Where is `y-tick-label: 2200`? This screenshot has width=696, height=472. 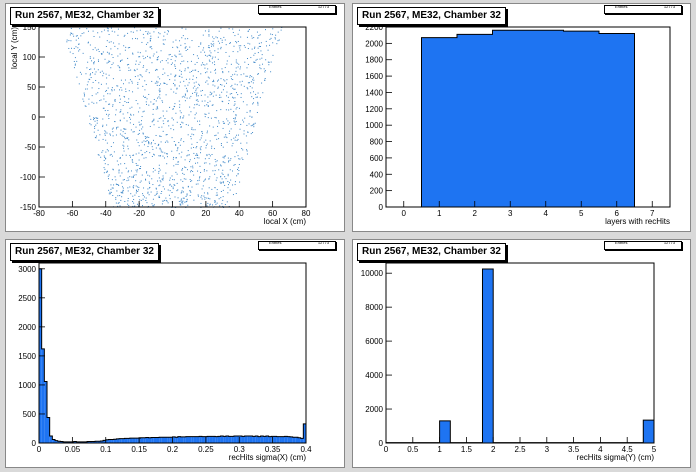
y-tick-label: 2200 is located at coordinates (374, 27).